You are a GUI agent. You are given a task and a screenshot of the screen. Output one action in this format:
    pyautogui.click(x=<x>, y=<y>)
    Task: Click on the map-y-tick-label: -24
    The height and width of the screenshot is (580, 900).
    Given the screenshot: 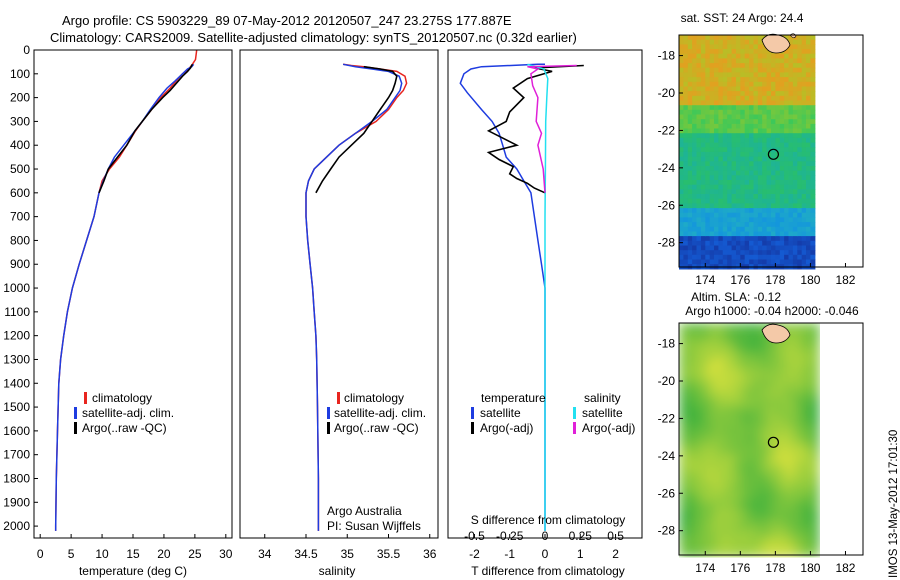 What is the action you would take?
    pyautogui.click(x=667, y=456)
    